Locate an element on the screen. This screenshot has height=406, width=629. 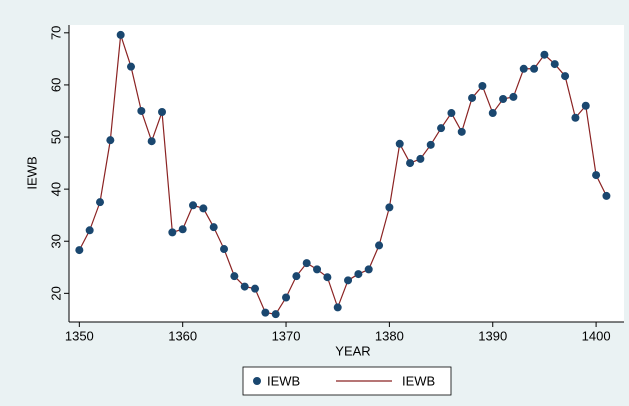
y-tick-label: 70 is located at coordinates (55, 33).